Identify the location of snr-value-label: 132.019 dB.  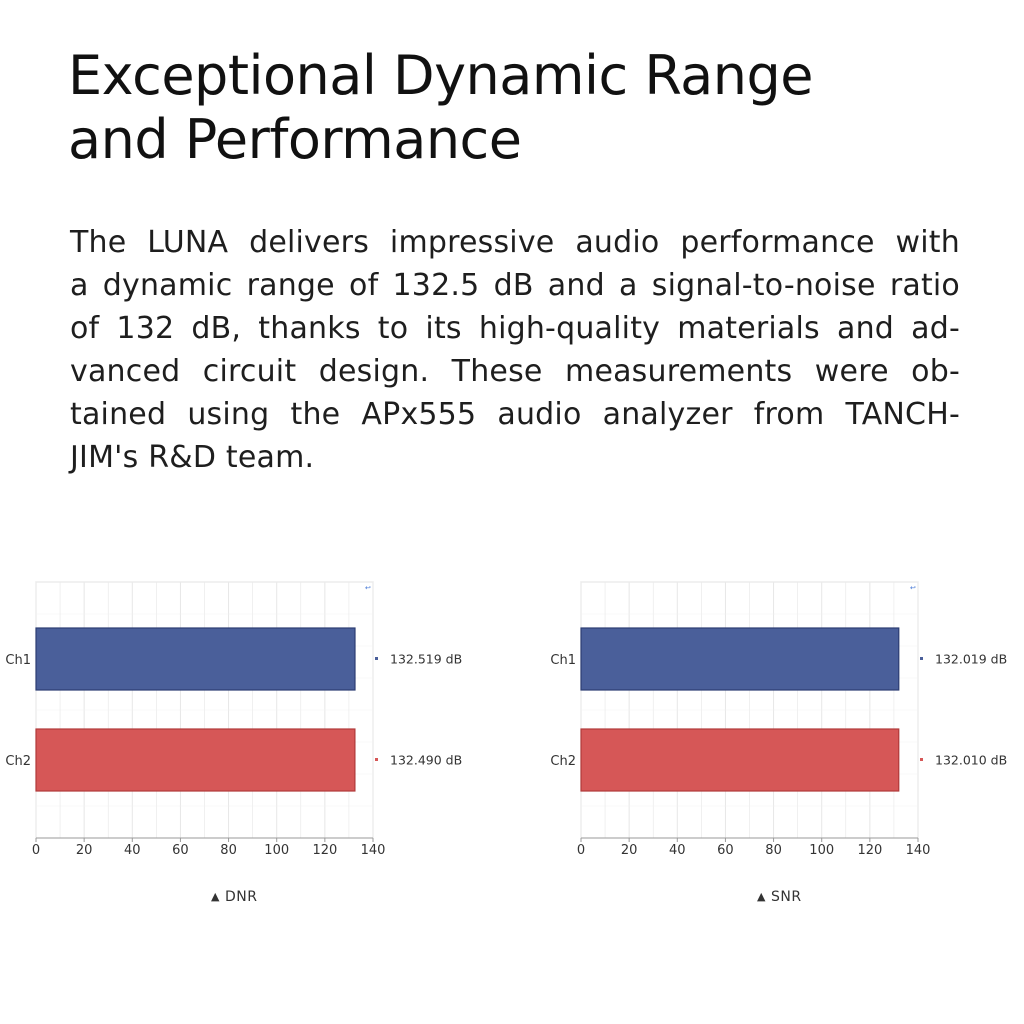
(971, 659).